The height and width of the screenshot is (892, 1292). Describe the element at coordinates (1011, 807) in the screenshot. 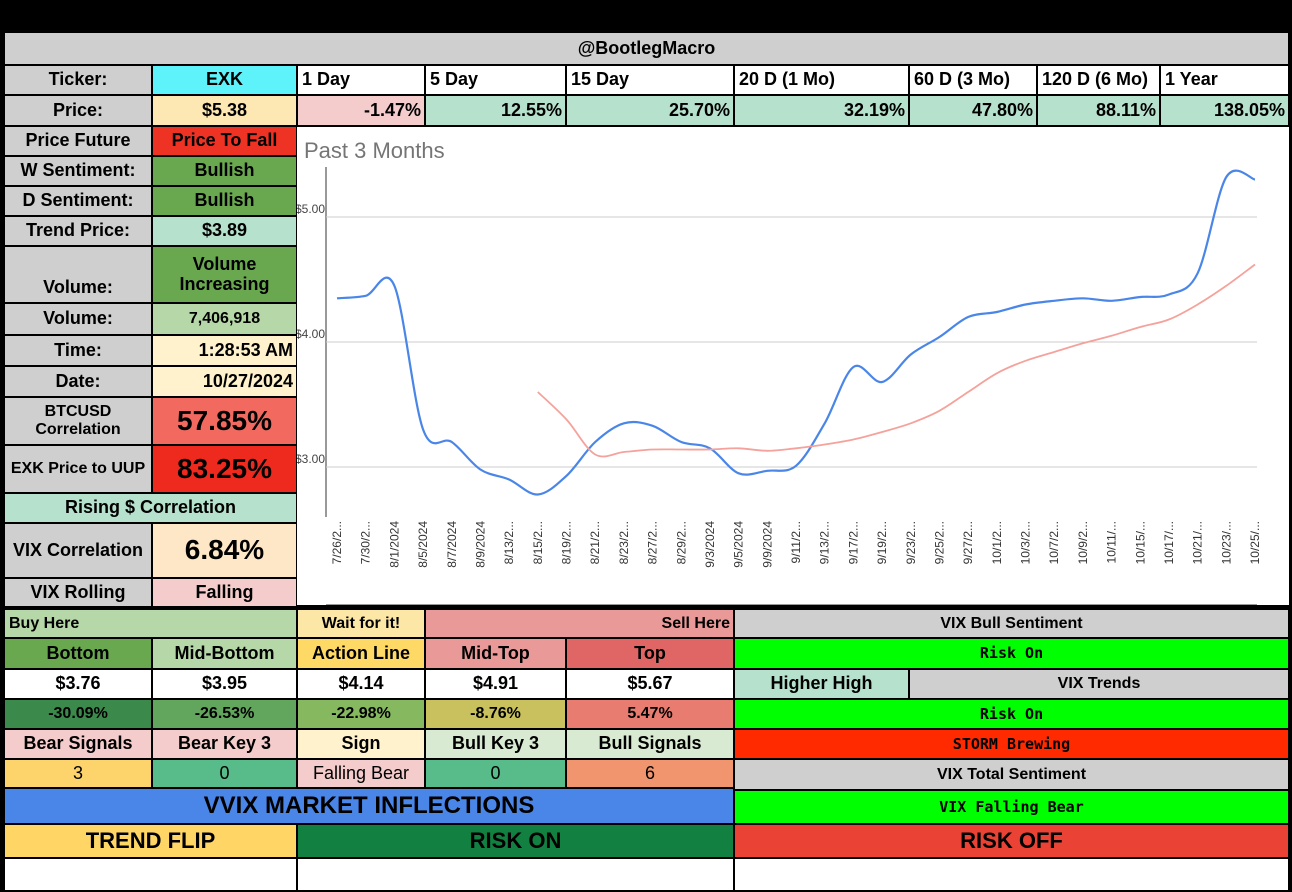

I see `vix-total-sentiment-value: VIX Falling Bear` at that location.